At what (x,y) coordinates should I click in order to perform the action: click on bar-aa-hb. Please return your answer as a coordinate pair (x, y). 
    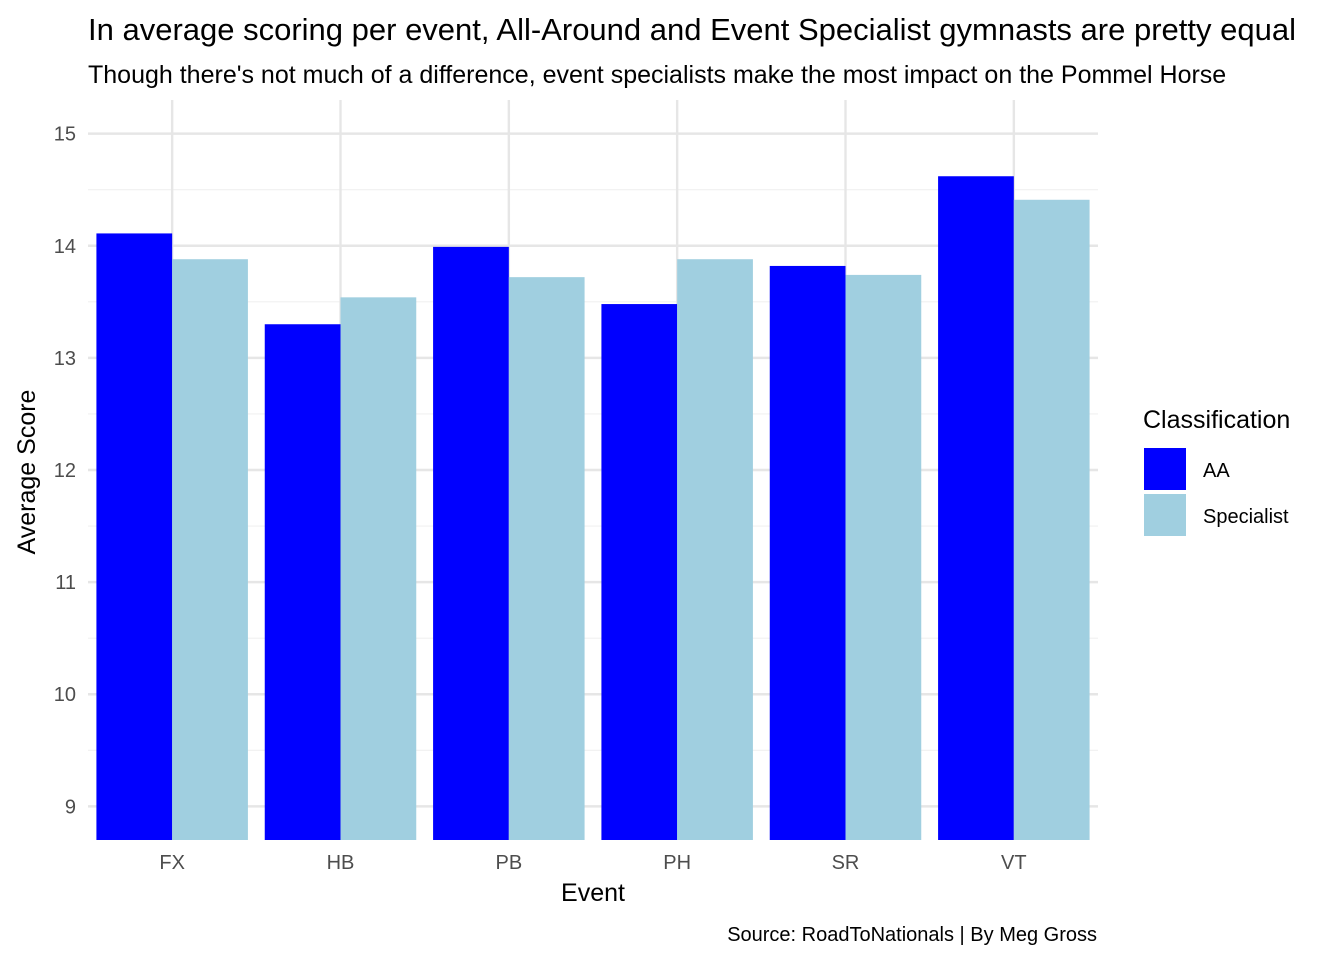
    Looking at the image, I should click on (302, 582).